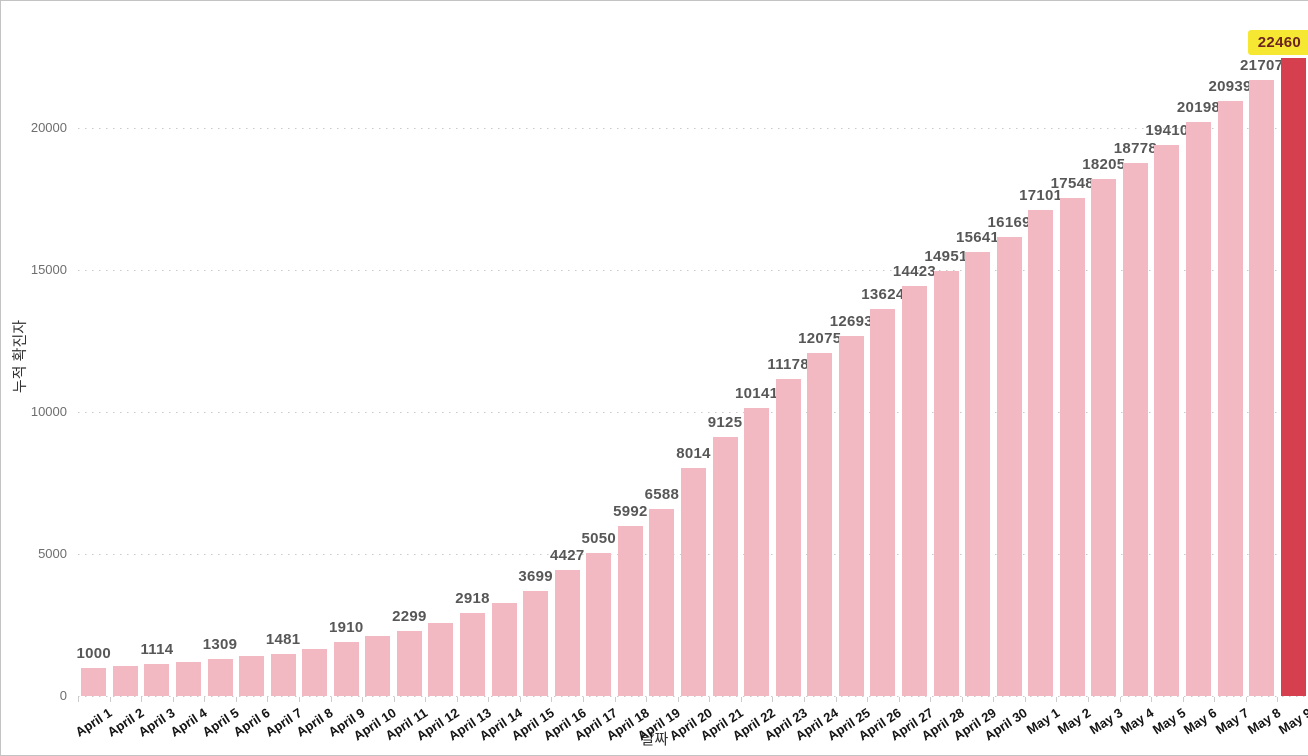 The width and height of the screenshot is (1308, 756). I want to click on bar-value-label: 18205, so click(1104, 164).